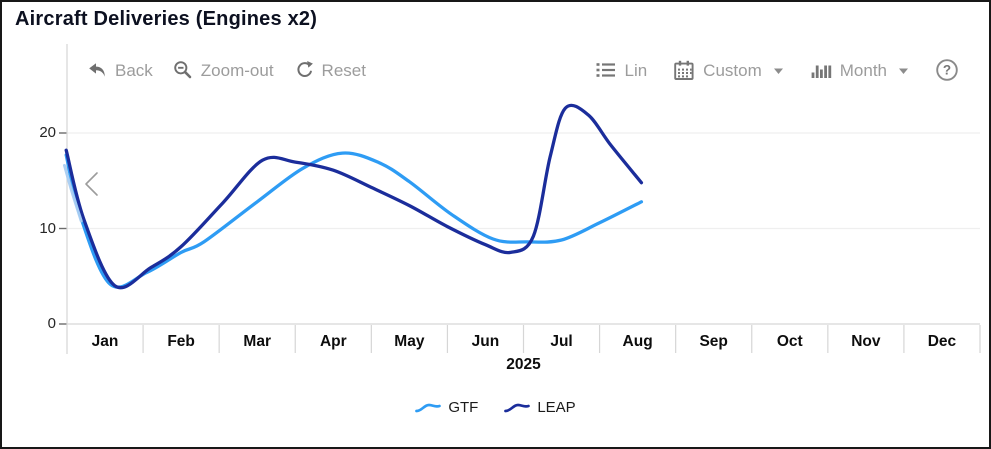  Describe the element at coordinates (606, 70) in the screenshot. I see `list-icon` at that location.